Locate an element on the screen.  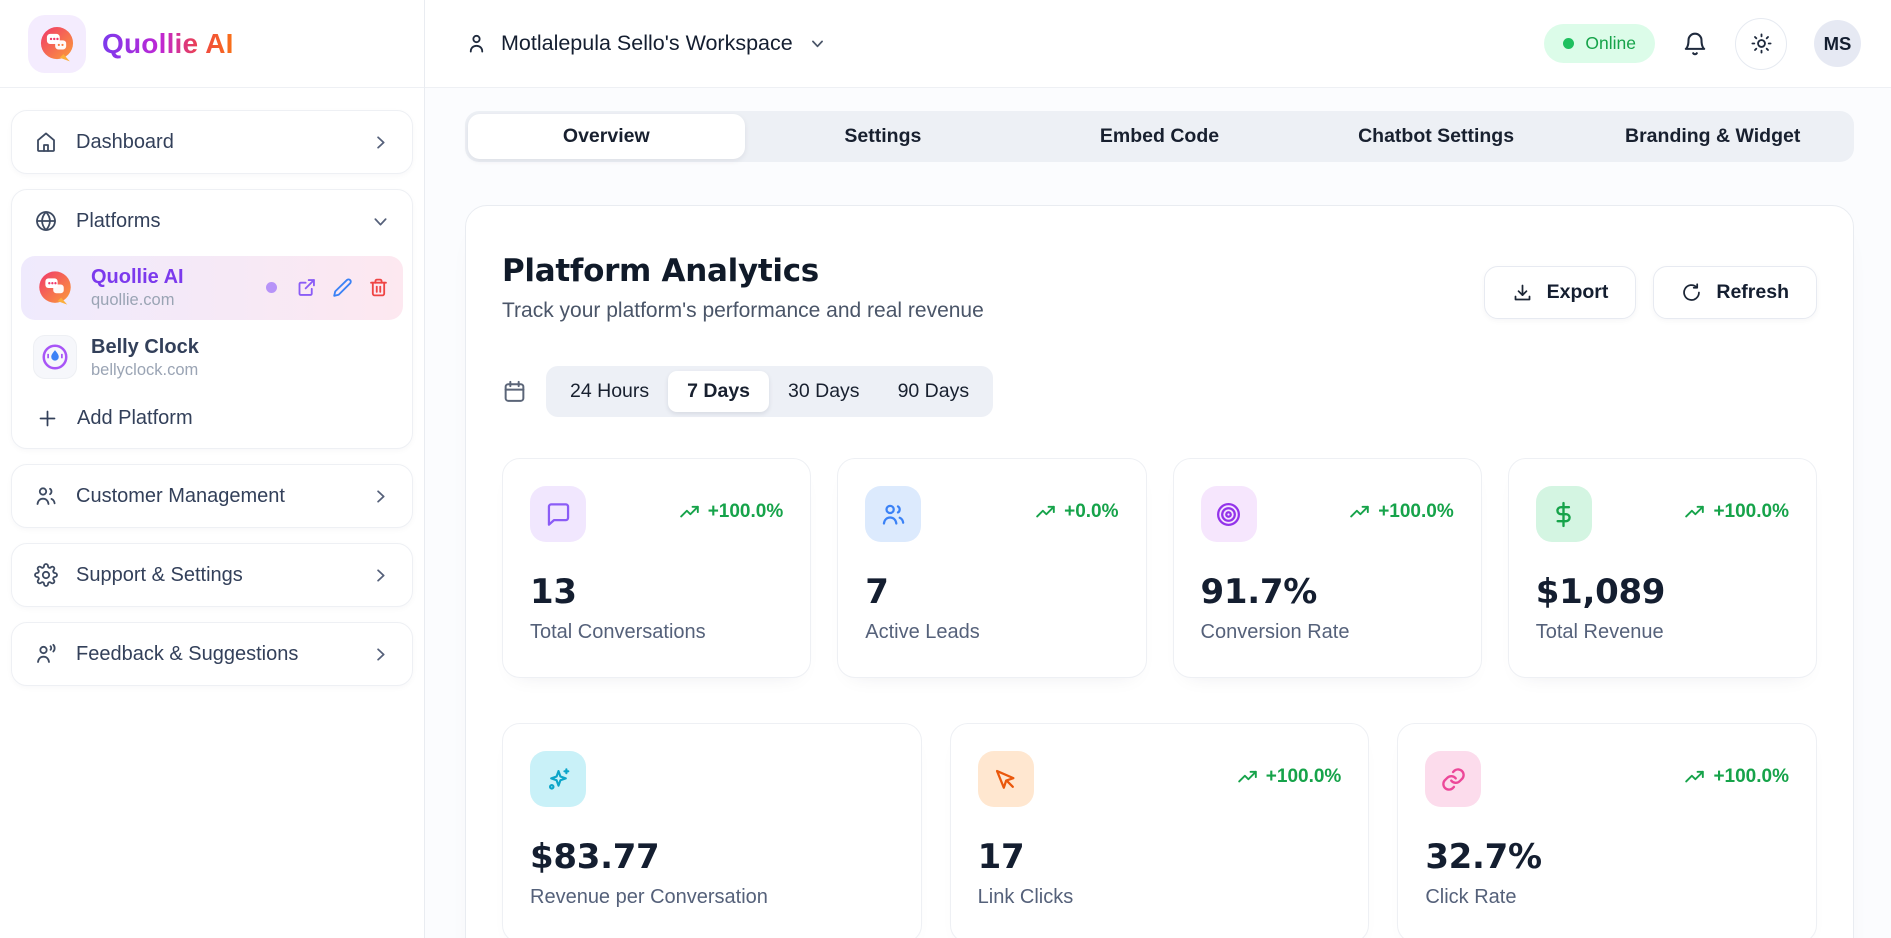
time-range-group: 24 Hours 7 Days 30 Days 90 Days is located at coordinates (770, 391).